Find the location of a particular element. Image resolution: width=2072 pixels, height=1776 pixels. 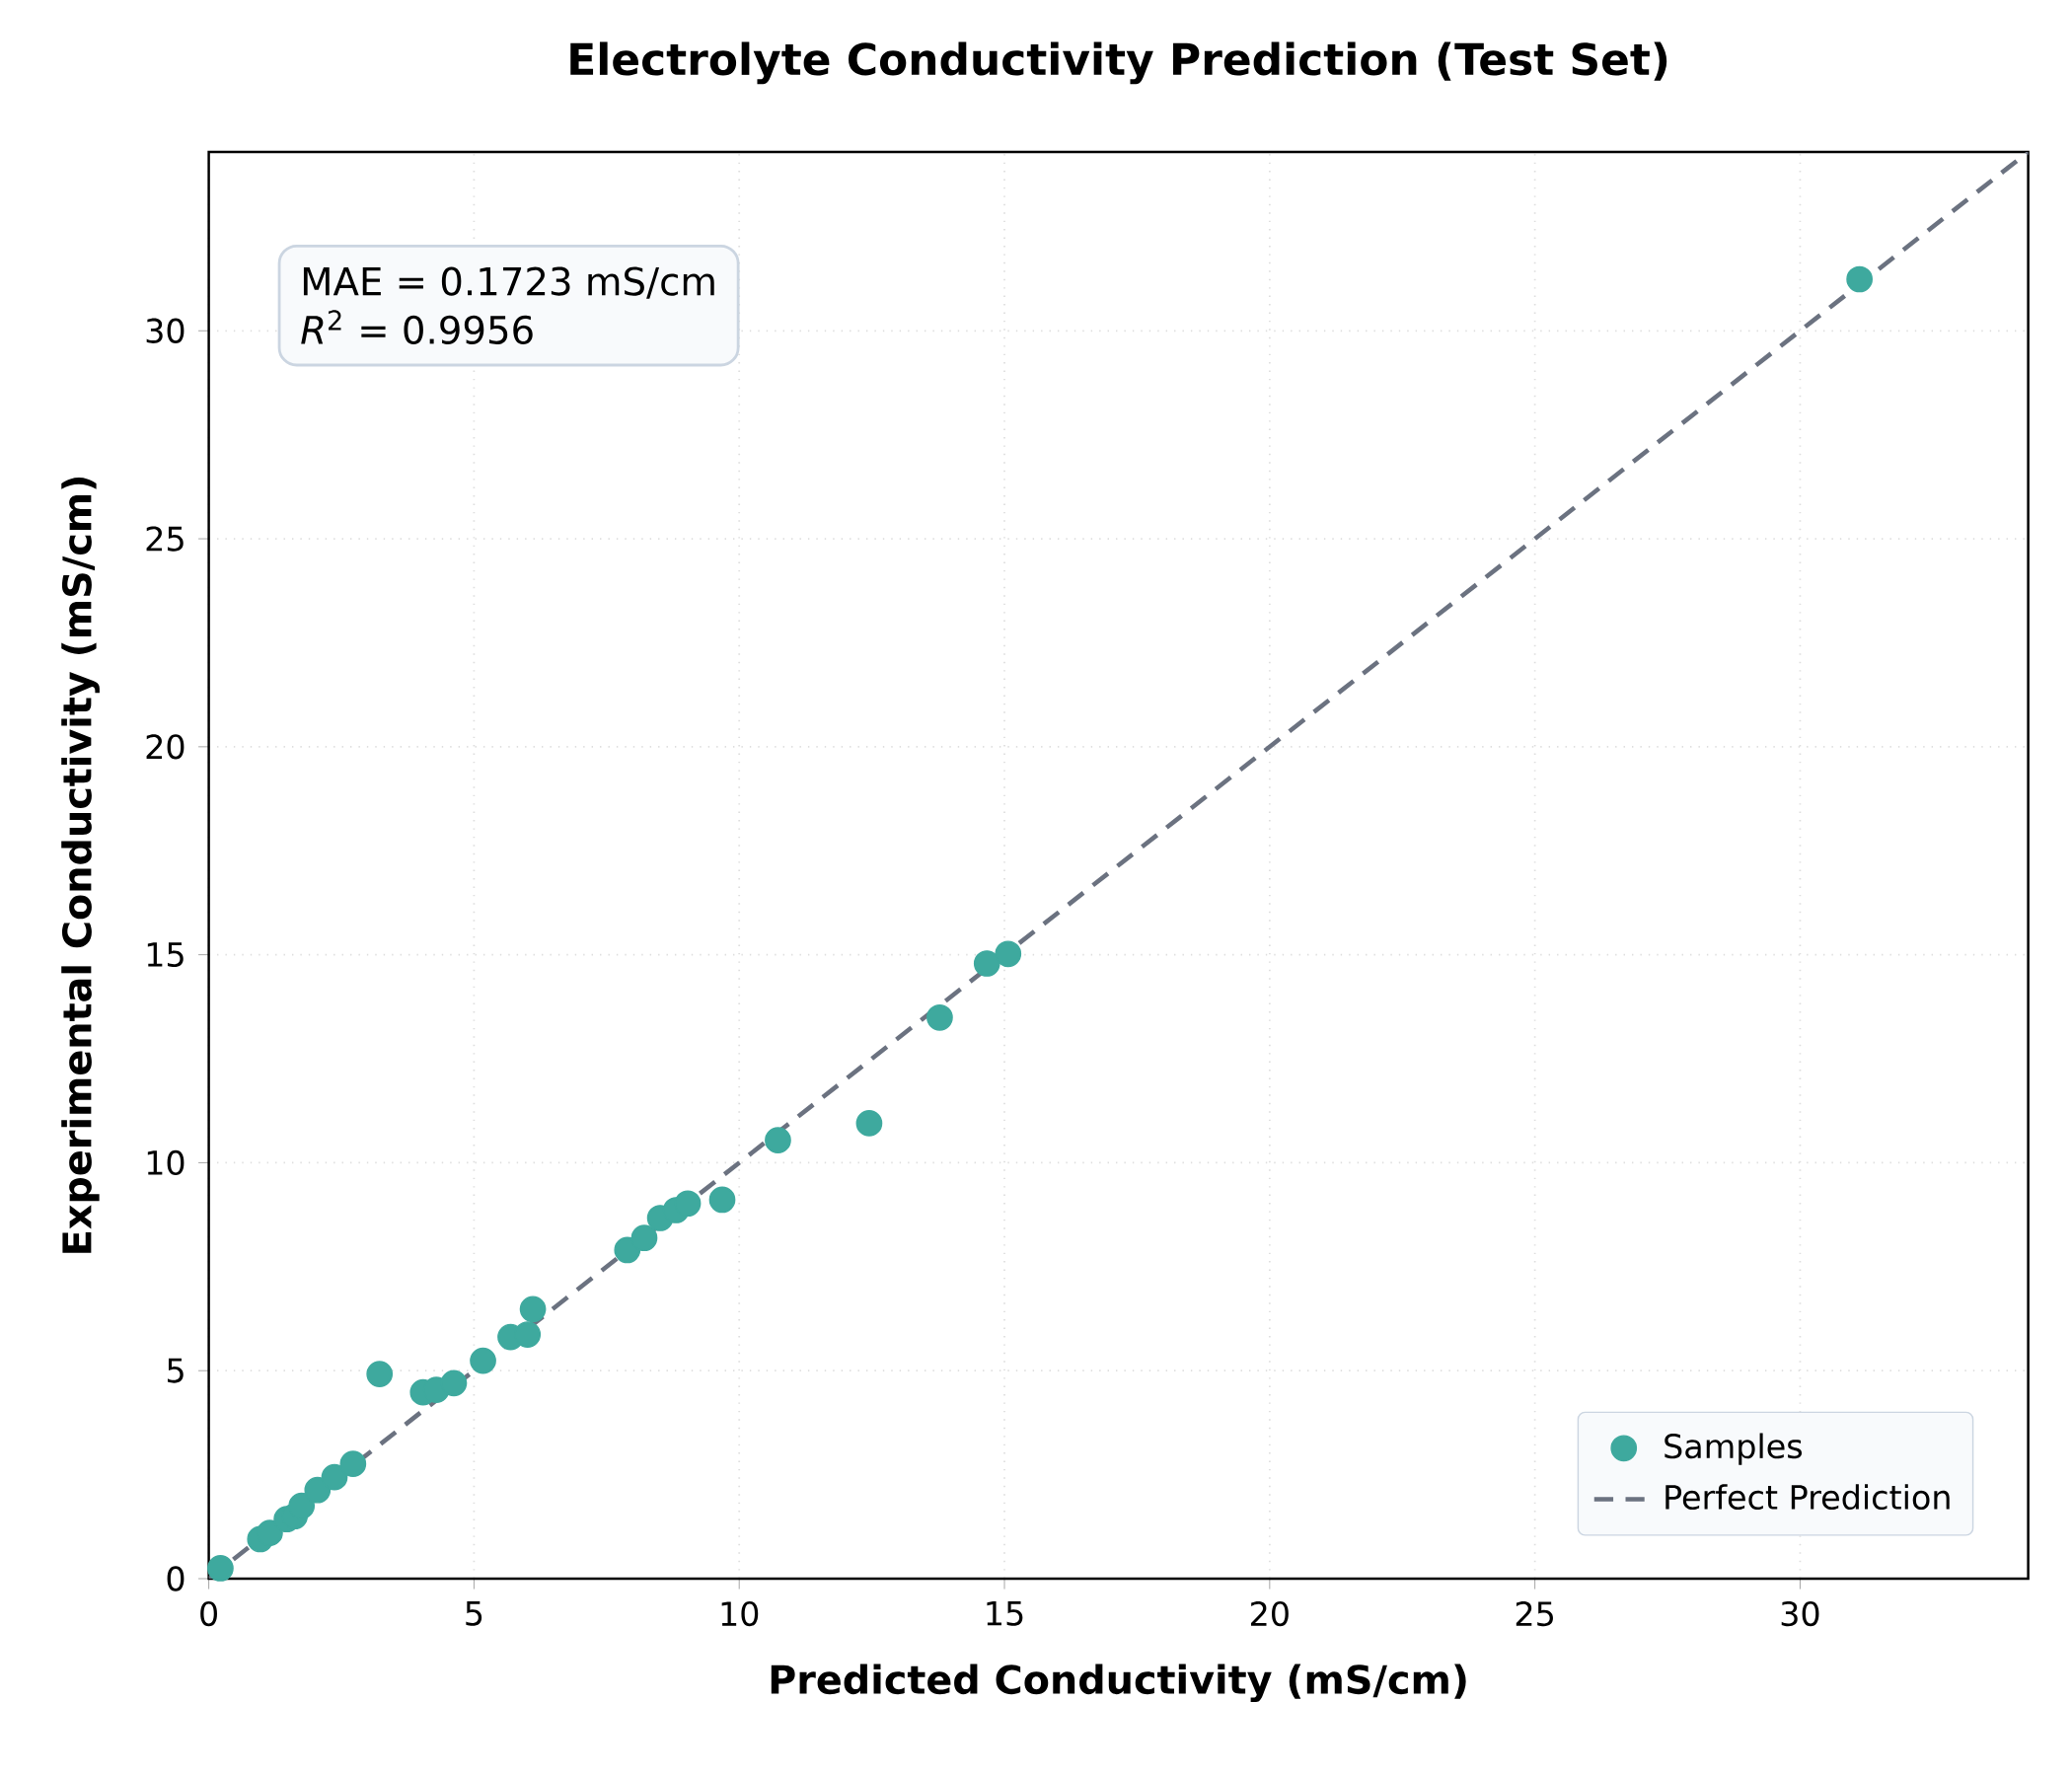

x-tick-label: 30 is located at coordinates (1800, 1614).